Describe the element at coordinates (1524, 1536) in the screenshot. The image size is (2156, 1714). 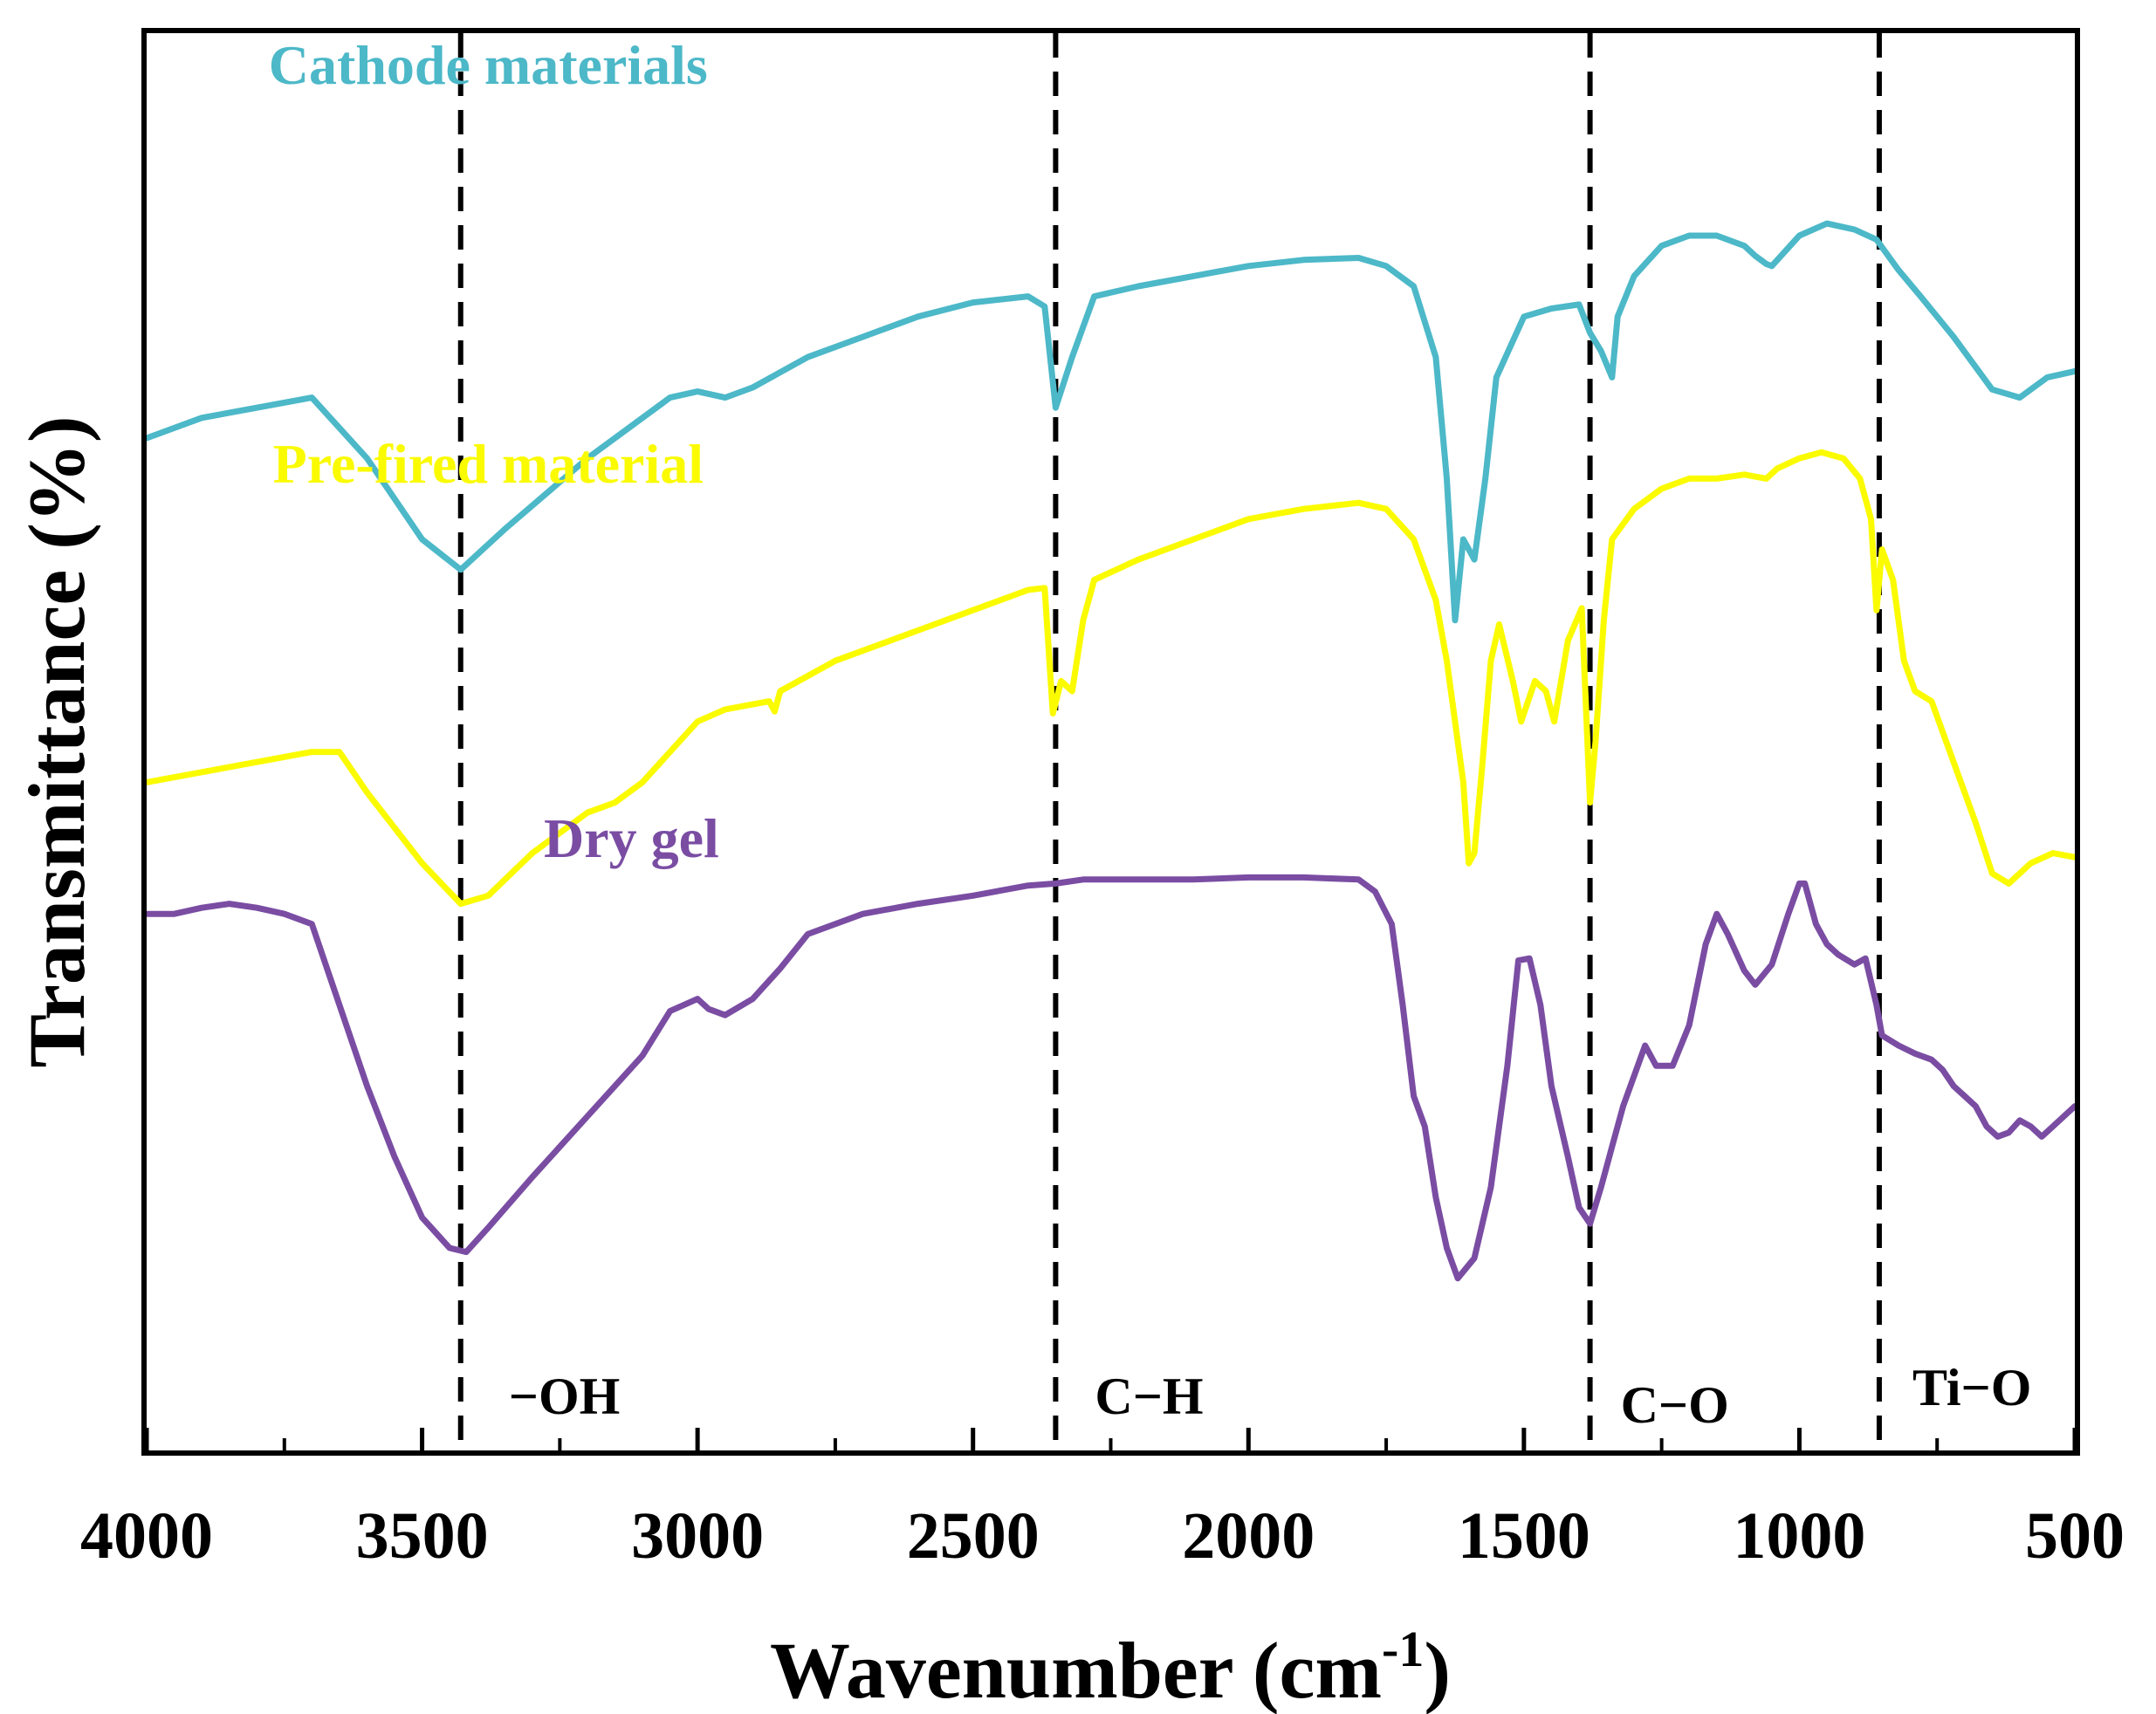
I see `x-tick-label: 1500` at that location.